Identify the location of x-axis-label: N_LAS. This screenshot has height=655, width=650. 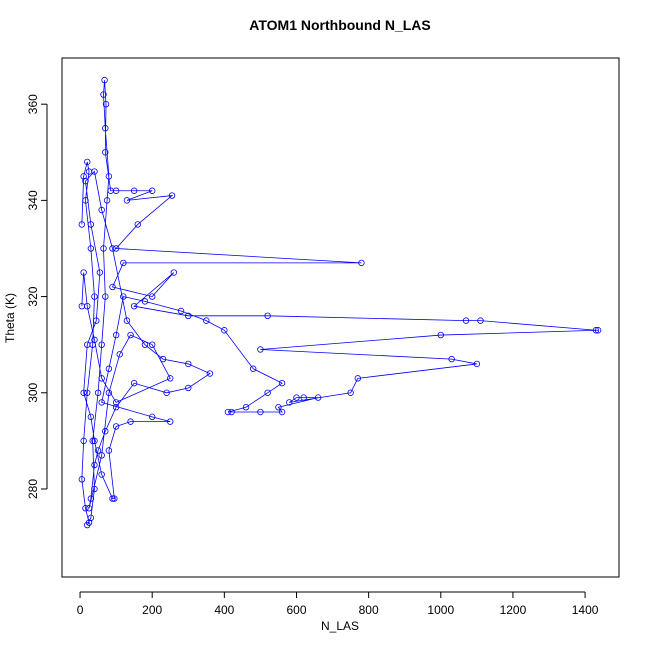
(340, 626).